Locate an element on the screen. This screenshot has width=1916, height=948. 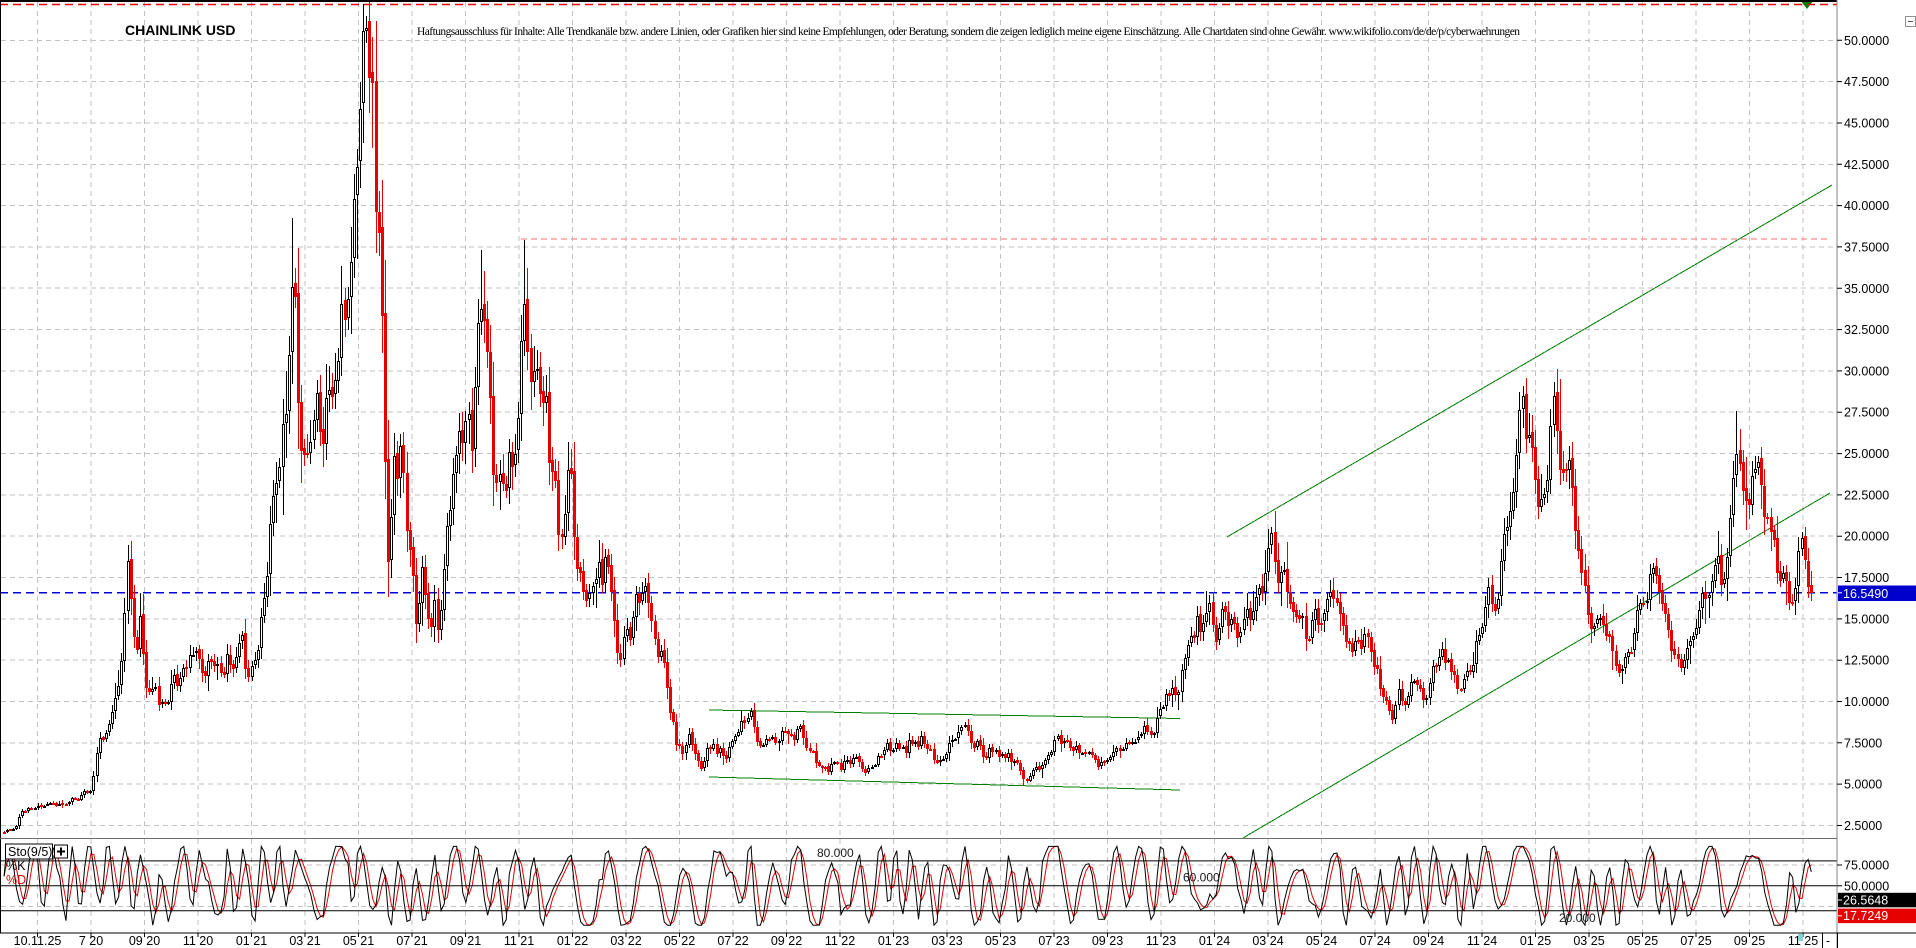
svg-text: 10.0000 is located at coordinates (1866, 702).